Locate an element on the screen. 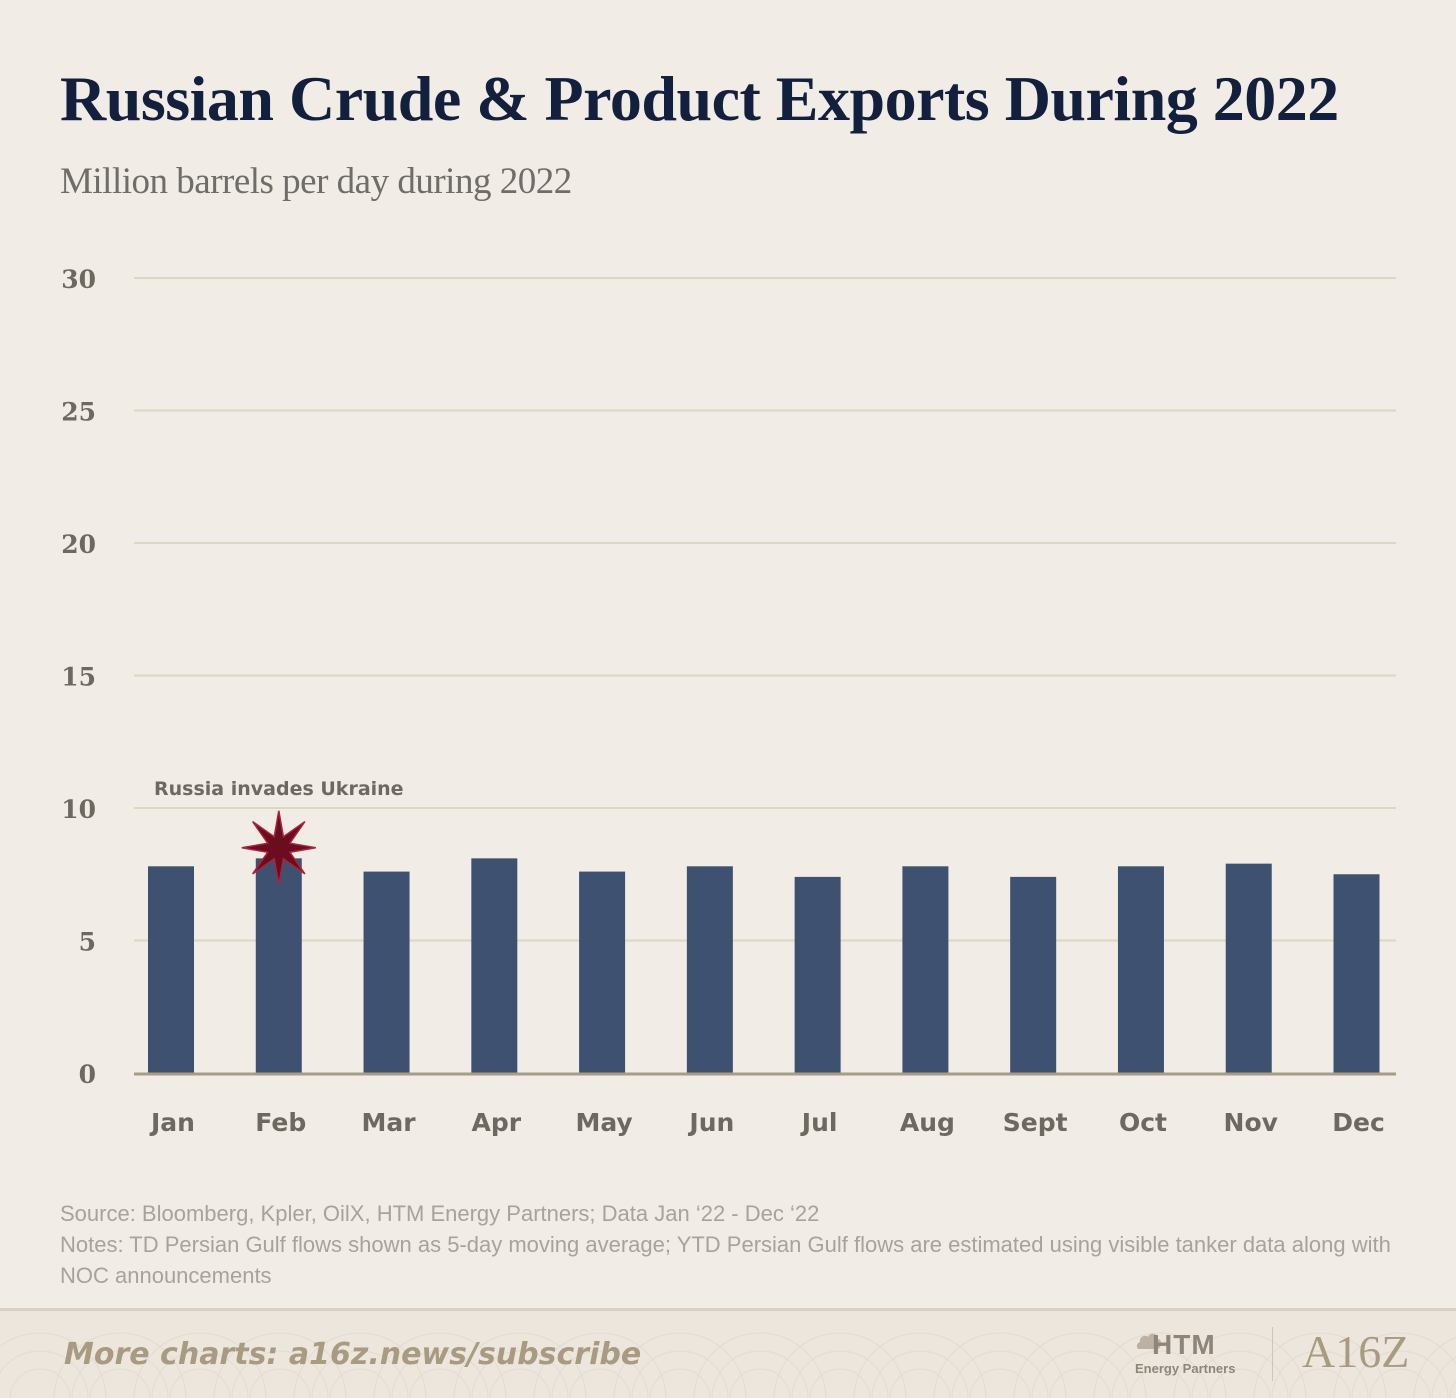 The height and width of the screenshot is (1398, 1456). bar-may is located at coordinates (602, 972).